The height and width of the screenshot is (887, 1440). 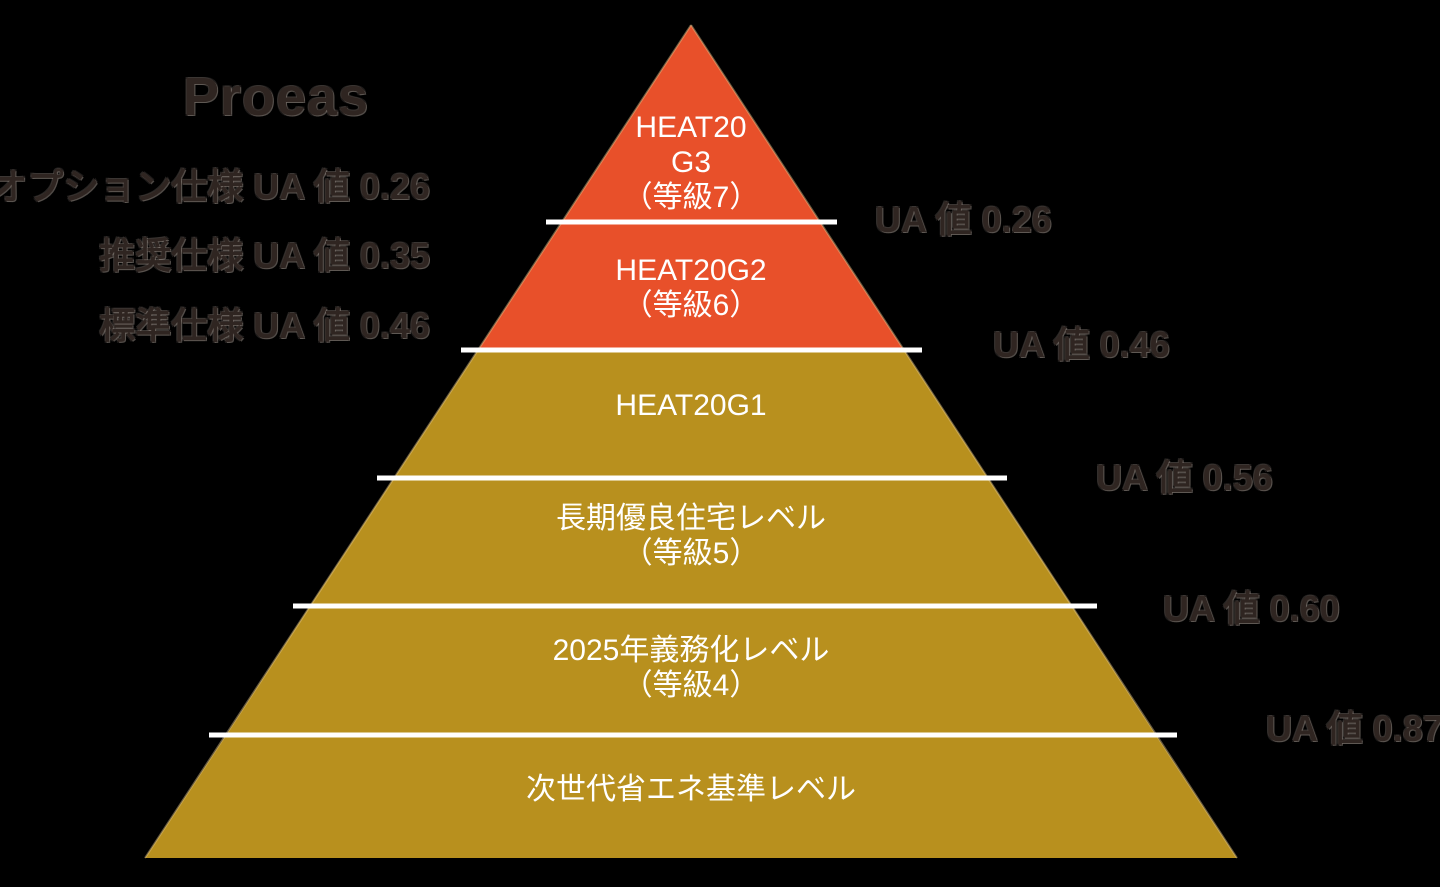 I want to click on section-label-line: HEAT20G1, so click(x=691, y=405).